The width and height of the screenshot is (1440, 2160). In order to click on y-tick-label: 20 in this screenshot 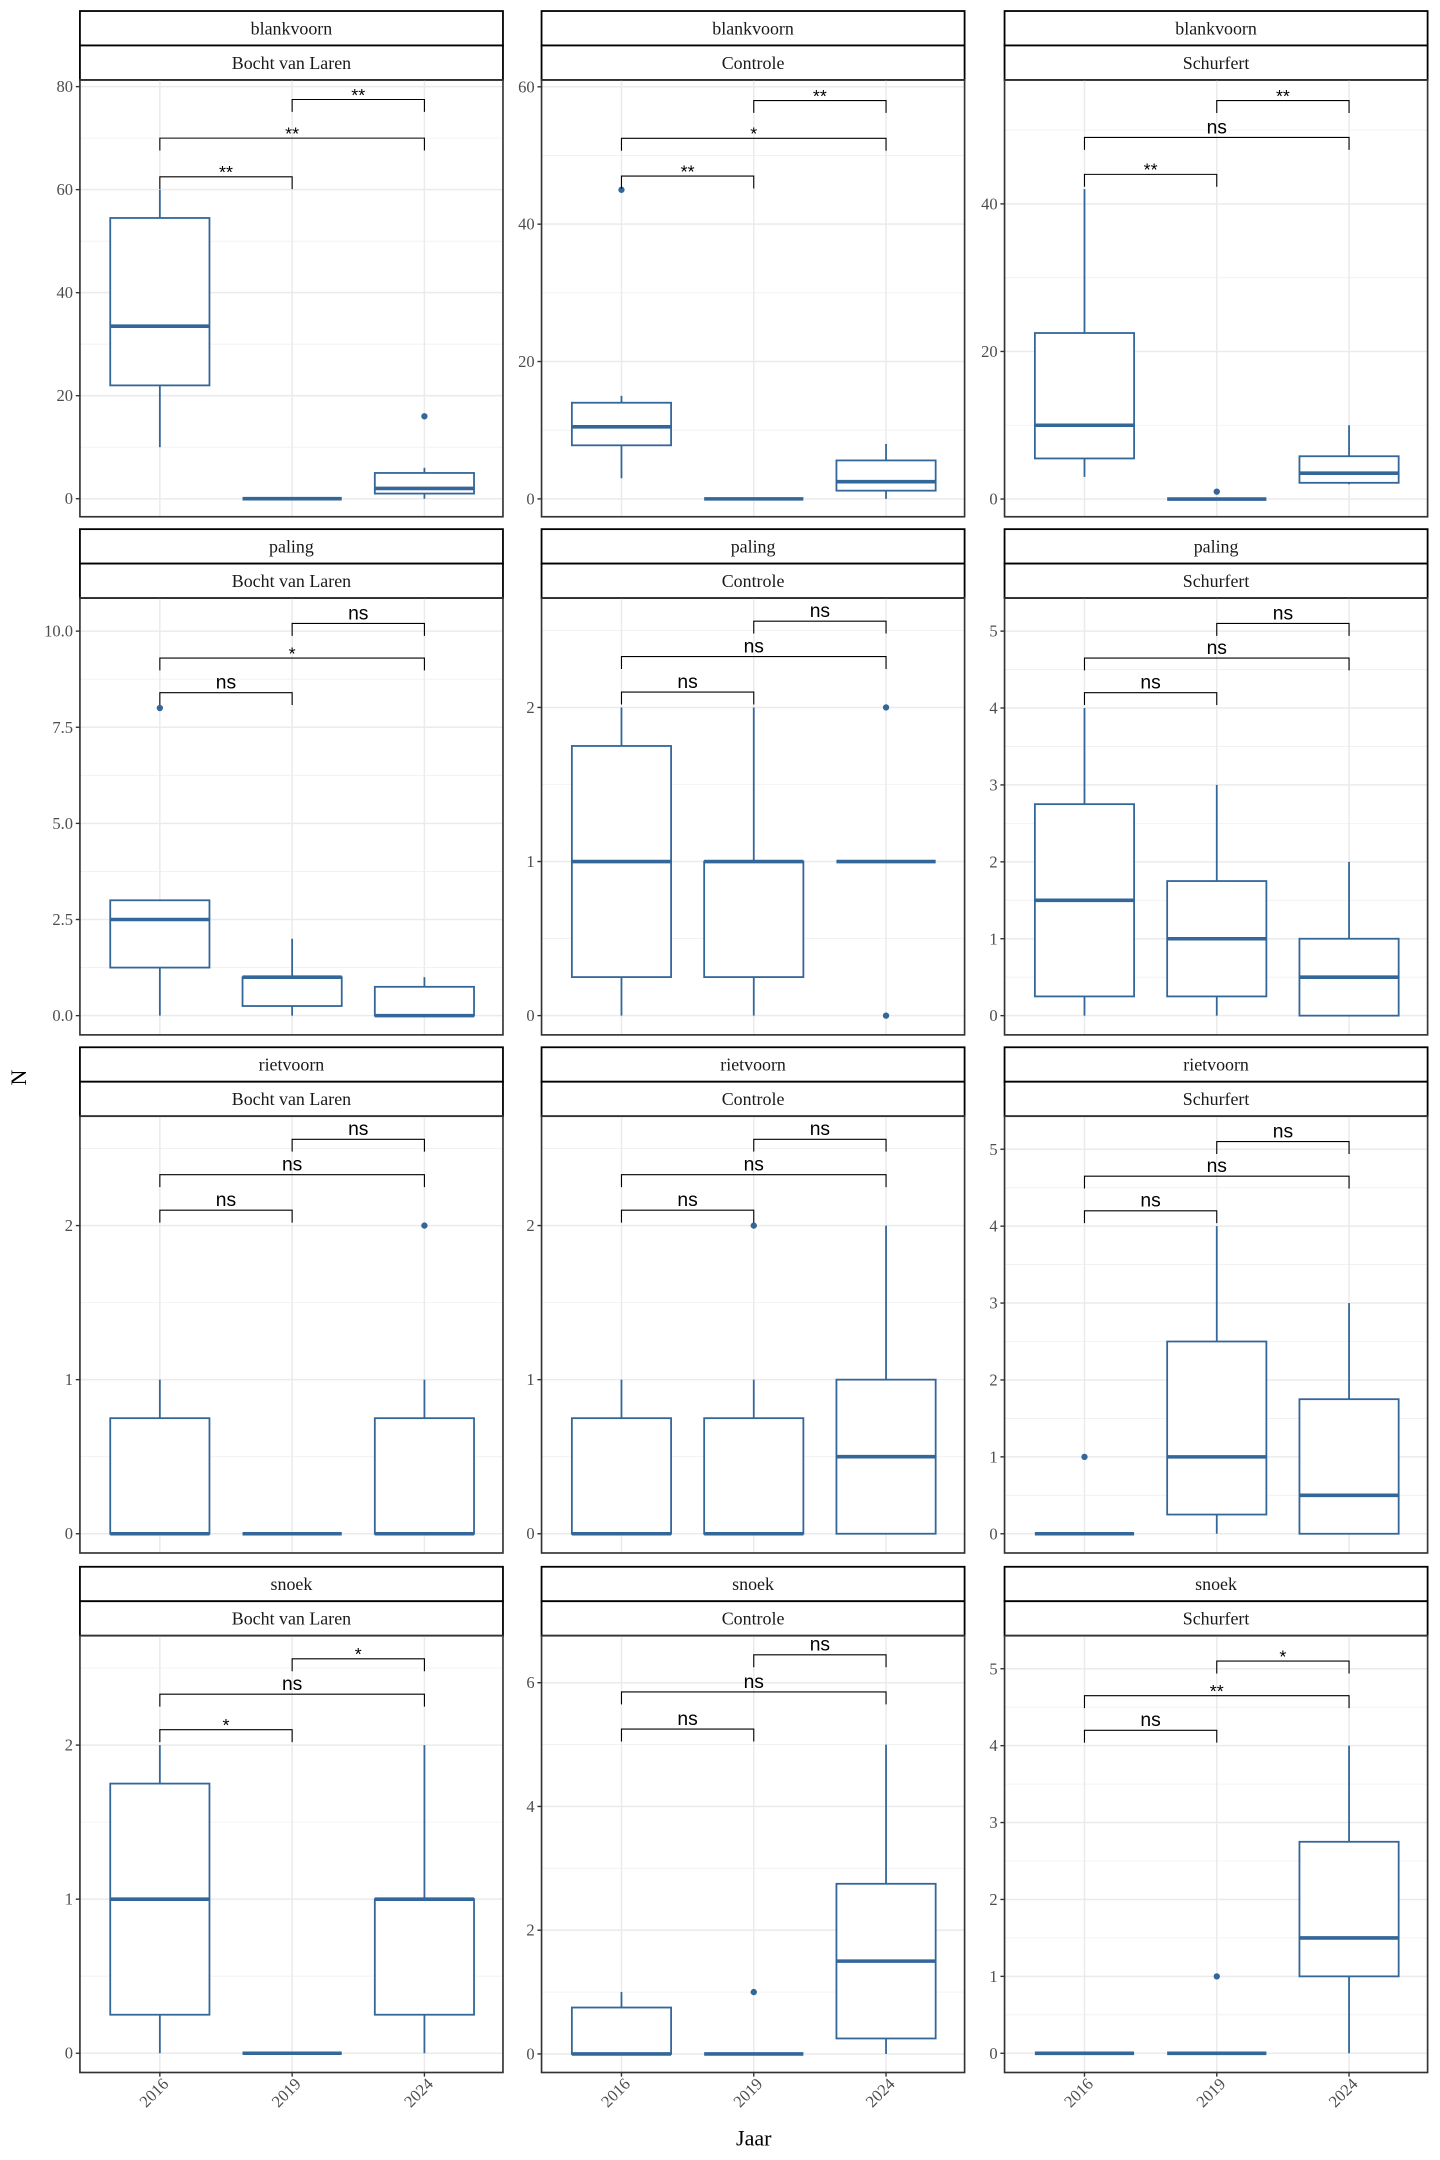, I will do `click(989, 351)`.